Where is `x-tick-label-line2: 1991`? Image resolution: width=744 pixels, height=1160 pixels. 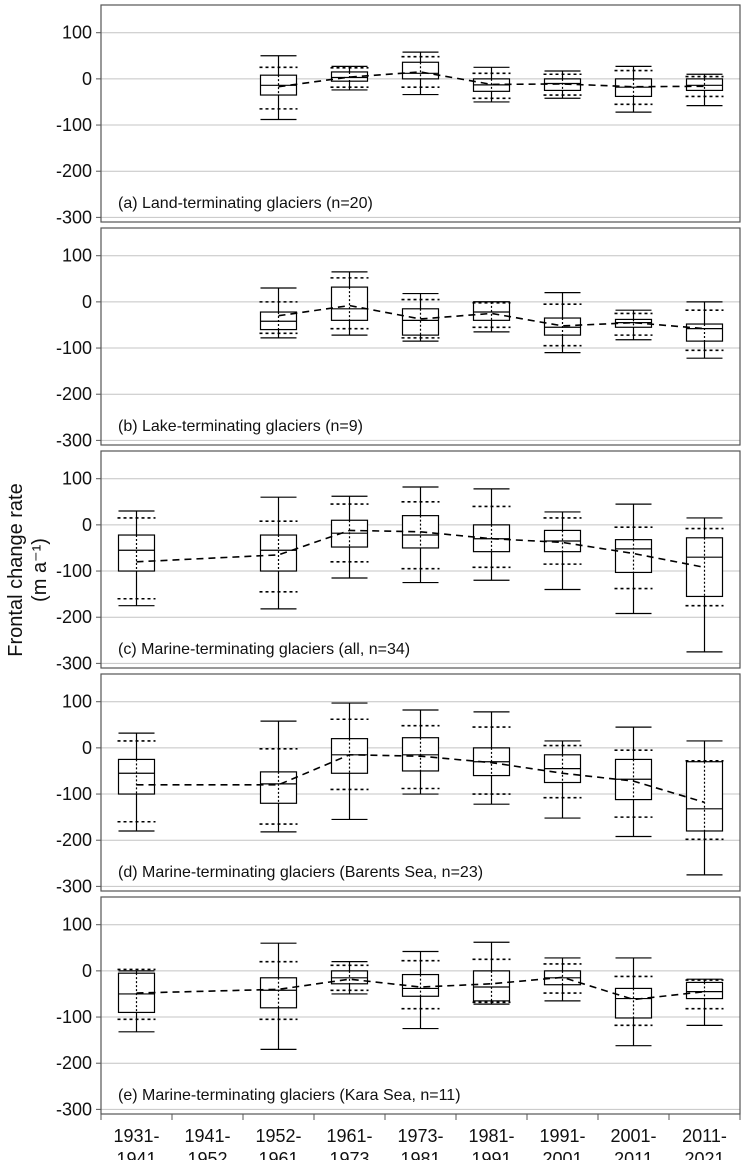 x-tick-label-line2: 1991 is located at coordinates (491, 1154).